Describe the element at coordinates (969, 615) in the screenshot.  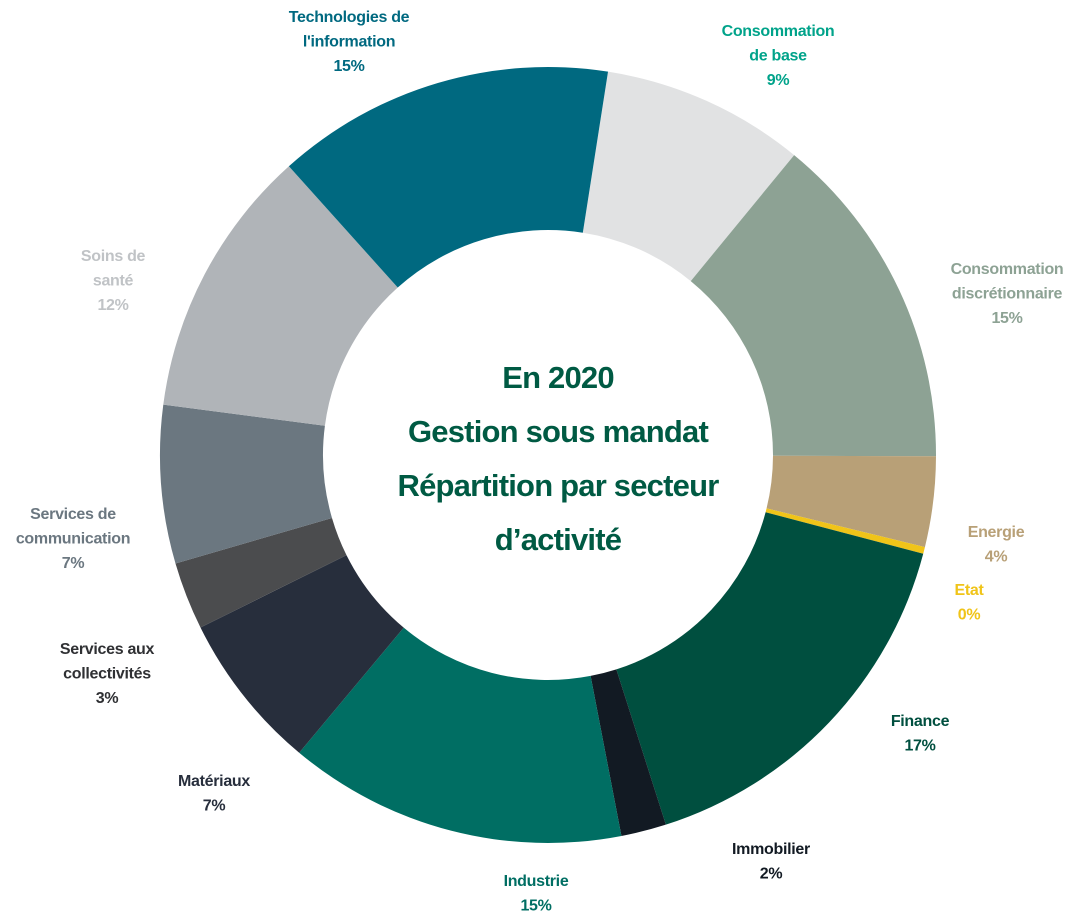
I see `value-label: 0%` at that location.